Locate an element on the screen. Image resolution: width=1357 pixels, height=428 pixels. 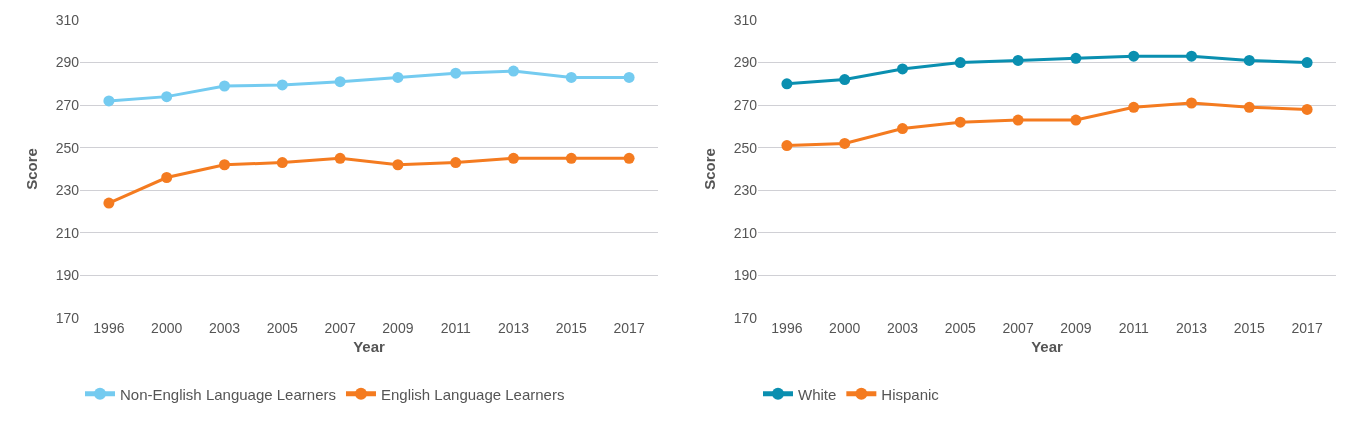
legend-label: English Language Learners is located at coordinates (472, 394).